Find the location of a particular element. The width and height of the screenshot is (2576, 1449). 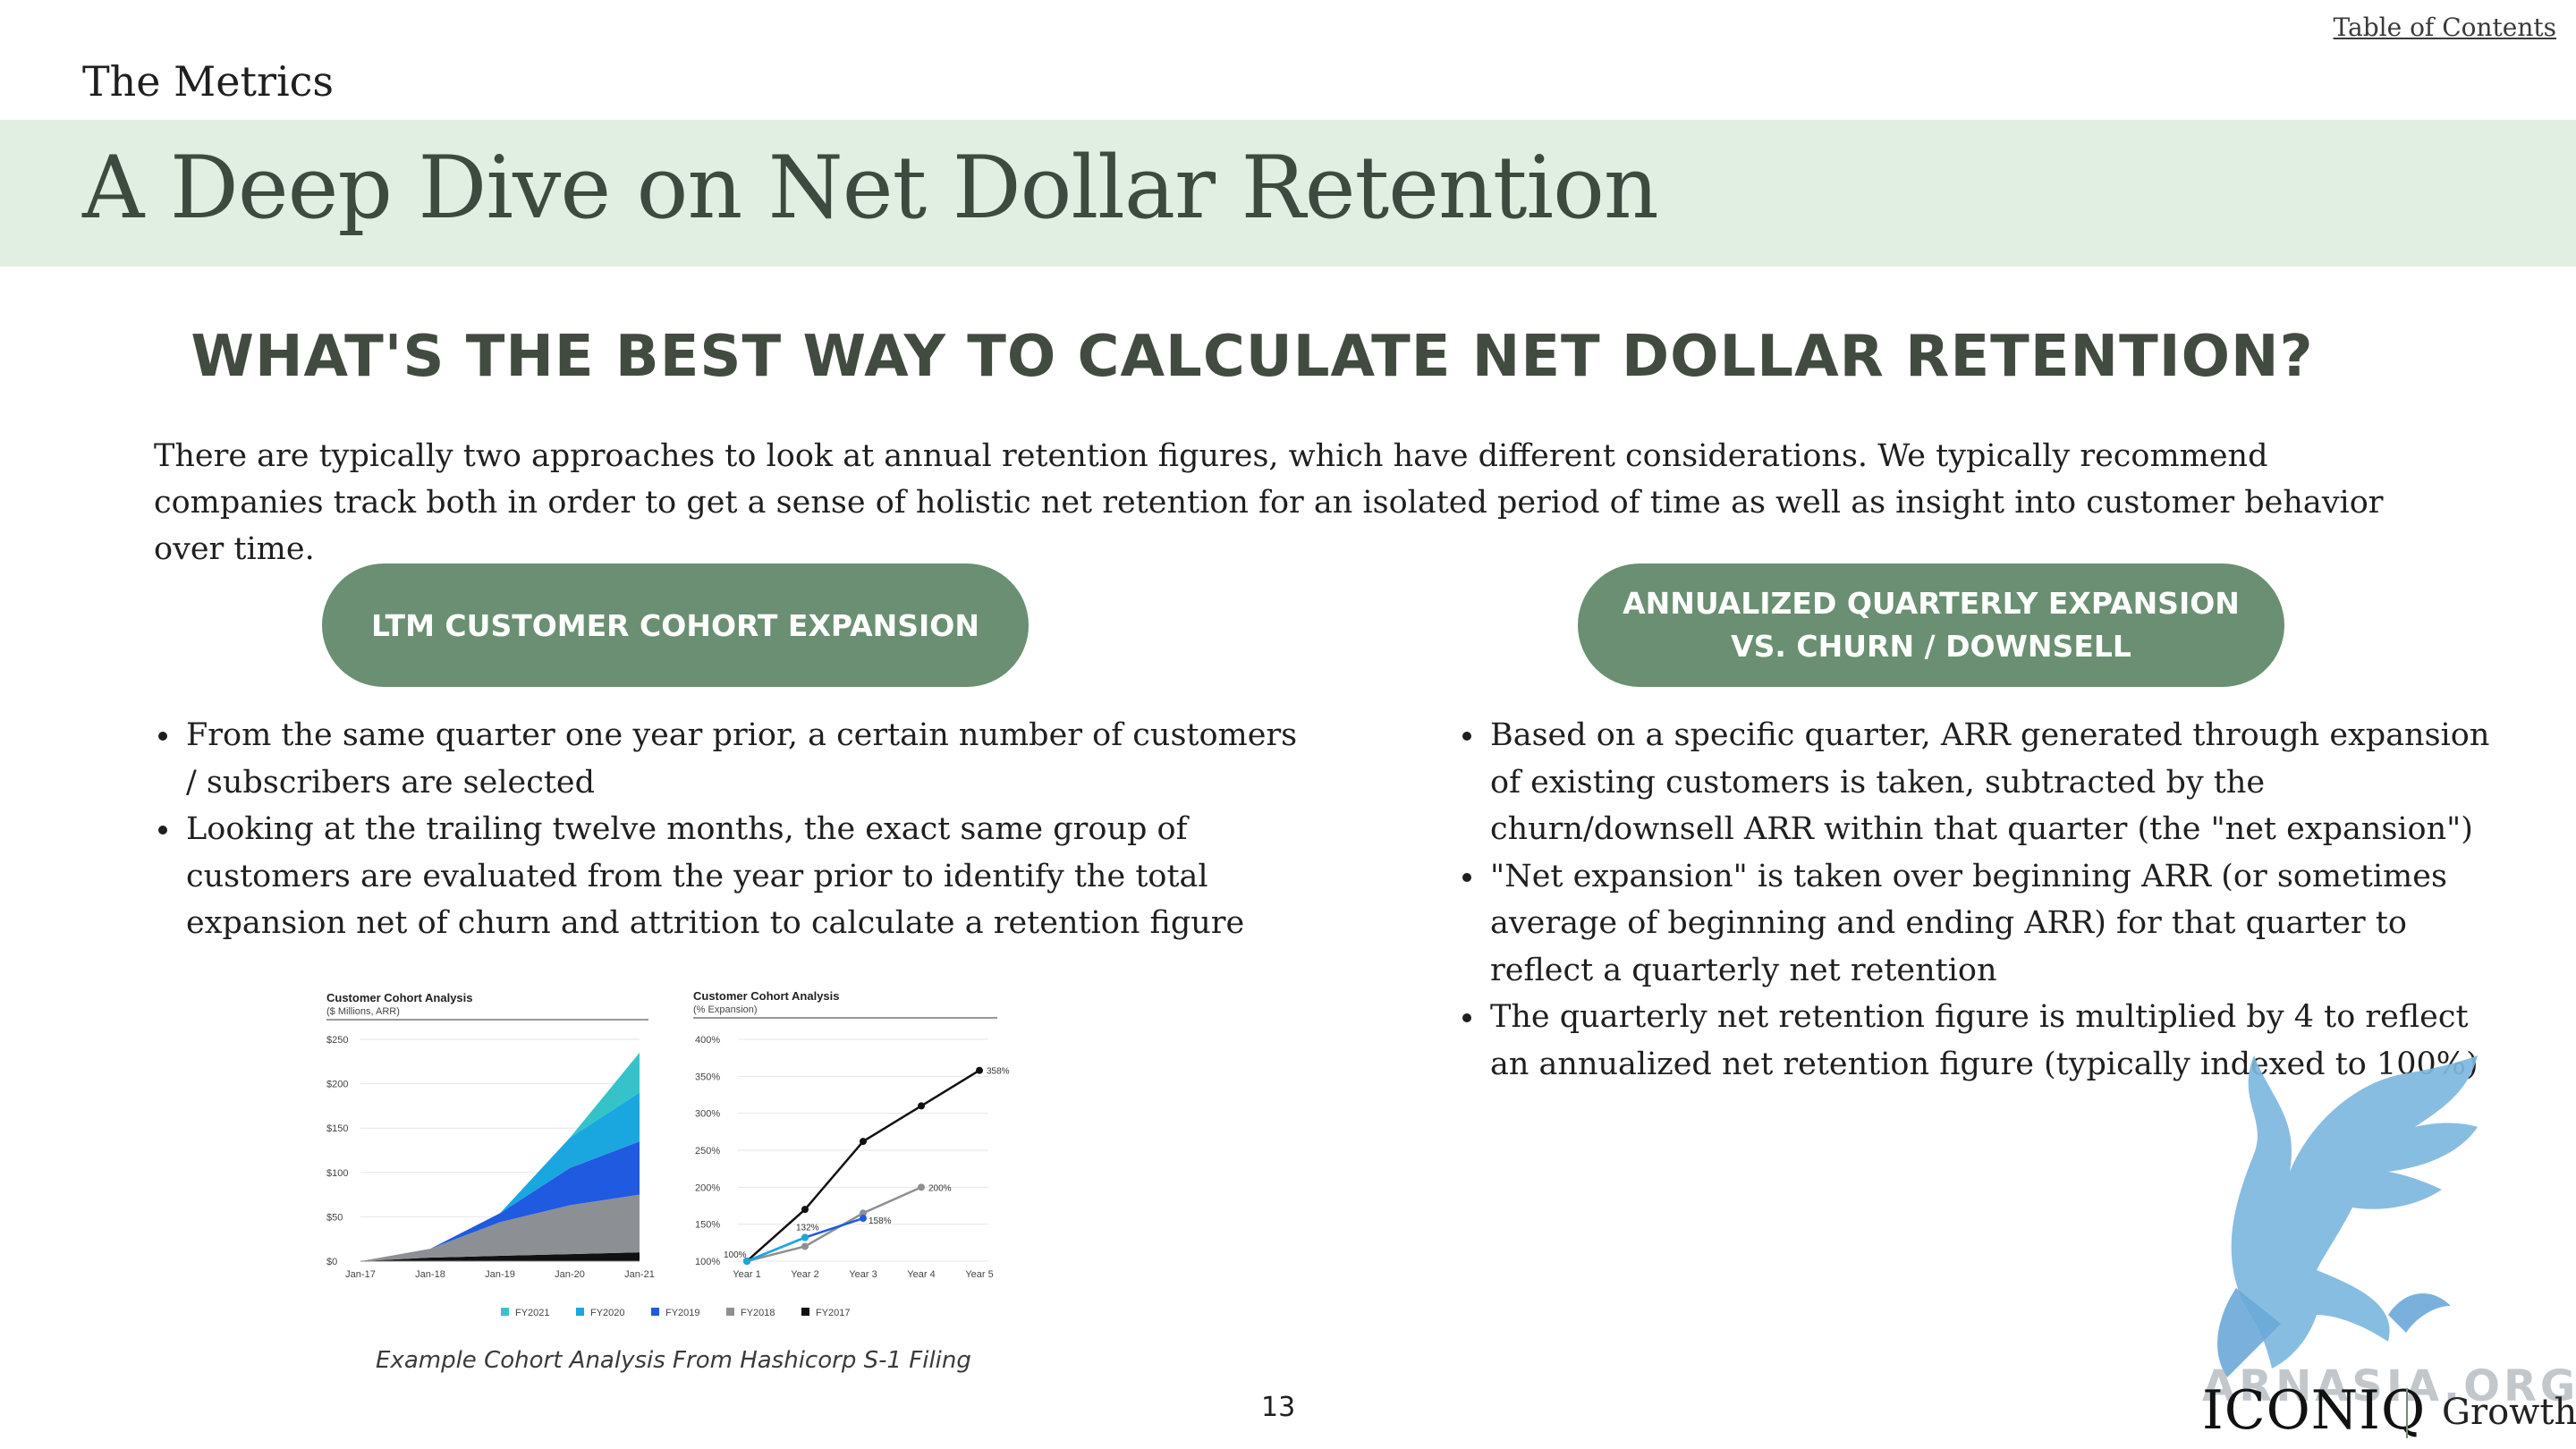

data-label: 358% is located at coordinates (998, 1072).